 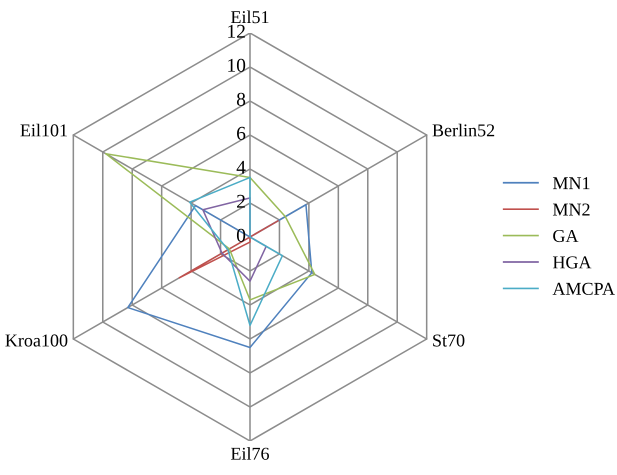 What do you see at coordinates (43, 130) in the screenshot?
I see `spoke-label: Eil101` at bounding box center [43, 130].